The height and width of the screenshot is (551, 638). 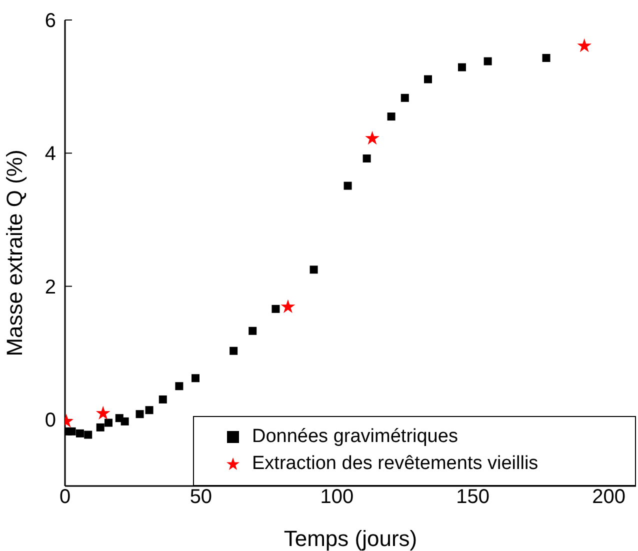 I want to click on y-tick-label: 0, so click(x=50, y=421).